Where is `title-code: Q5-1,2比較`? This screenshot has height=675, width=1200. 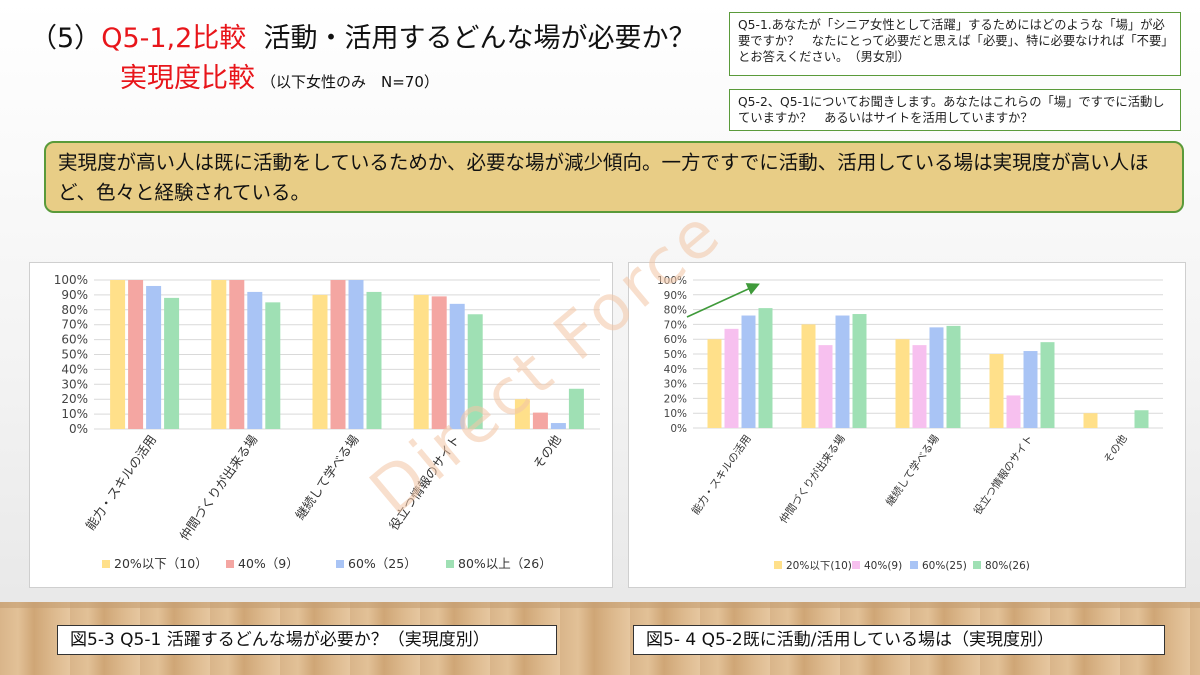 title-code: Q5-1,2比較 is located at coordinates (174, 38).